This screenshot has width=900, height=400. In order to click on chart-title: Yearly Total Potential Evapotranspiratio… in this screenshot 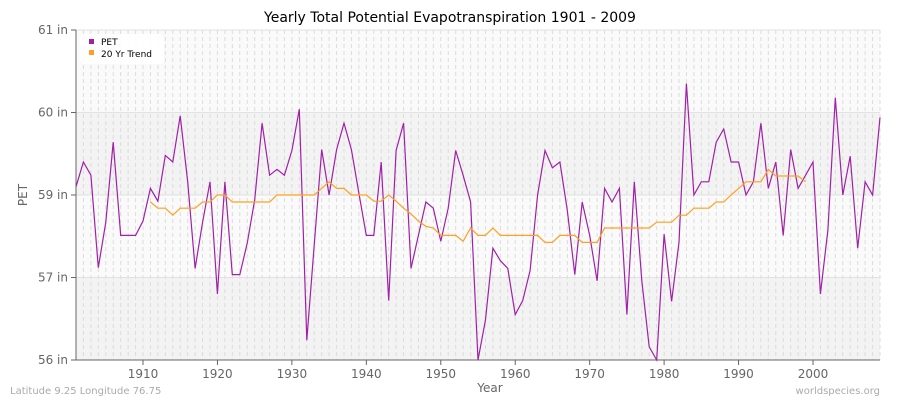, I will do `click(449, 18)`.